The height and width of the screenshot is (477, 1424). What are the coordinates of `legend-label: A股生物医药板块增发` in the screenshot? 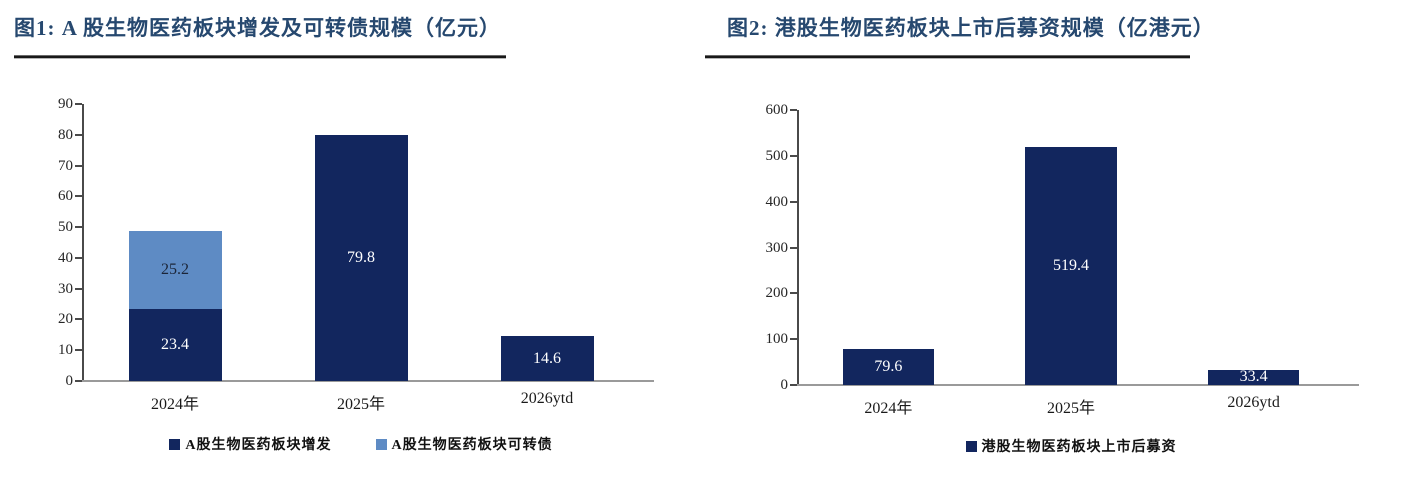 It's located at (258, 445).